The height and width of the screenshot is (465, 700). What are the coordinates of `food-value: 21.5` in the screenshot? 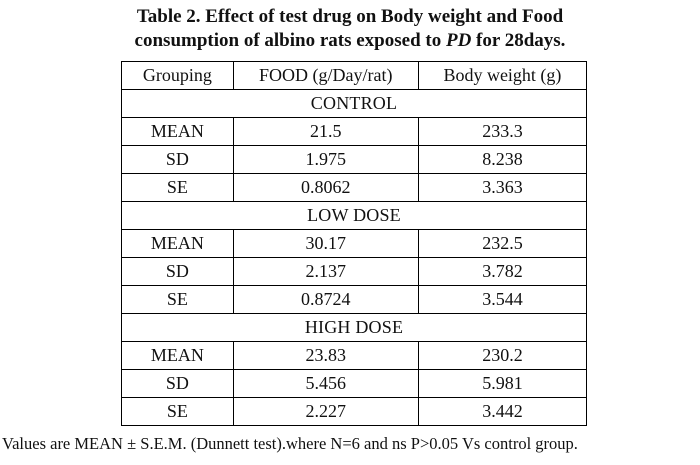 It's located at (325, 131).